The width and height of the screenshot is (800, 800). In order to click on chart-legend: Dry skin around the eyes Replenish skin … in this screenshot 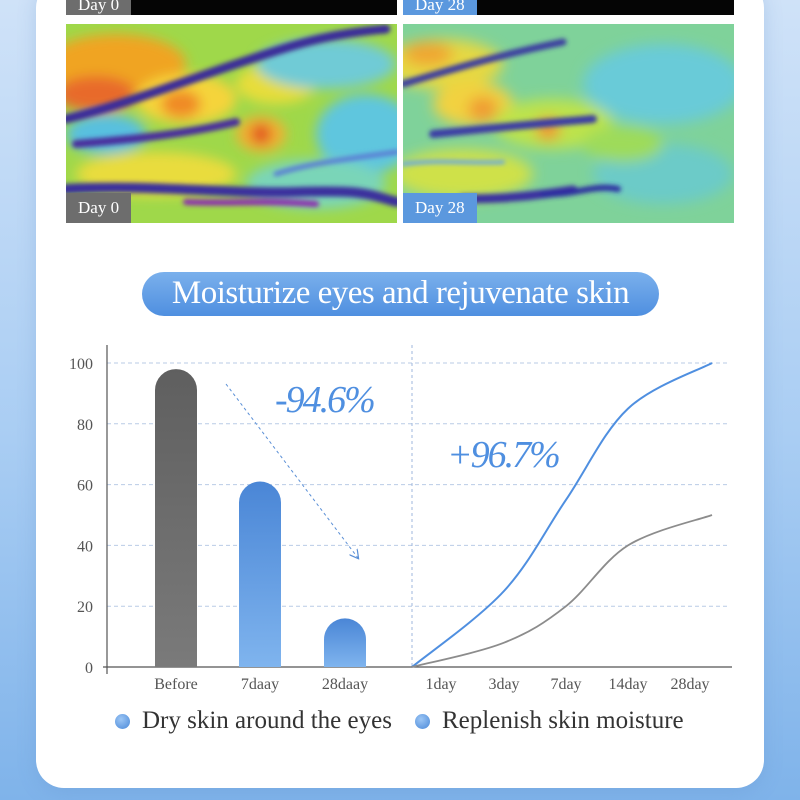, I will do `click(425, 724)`.